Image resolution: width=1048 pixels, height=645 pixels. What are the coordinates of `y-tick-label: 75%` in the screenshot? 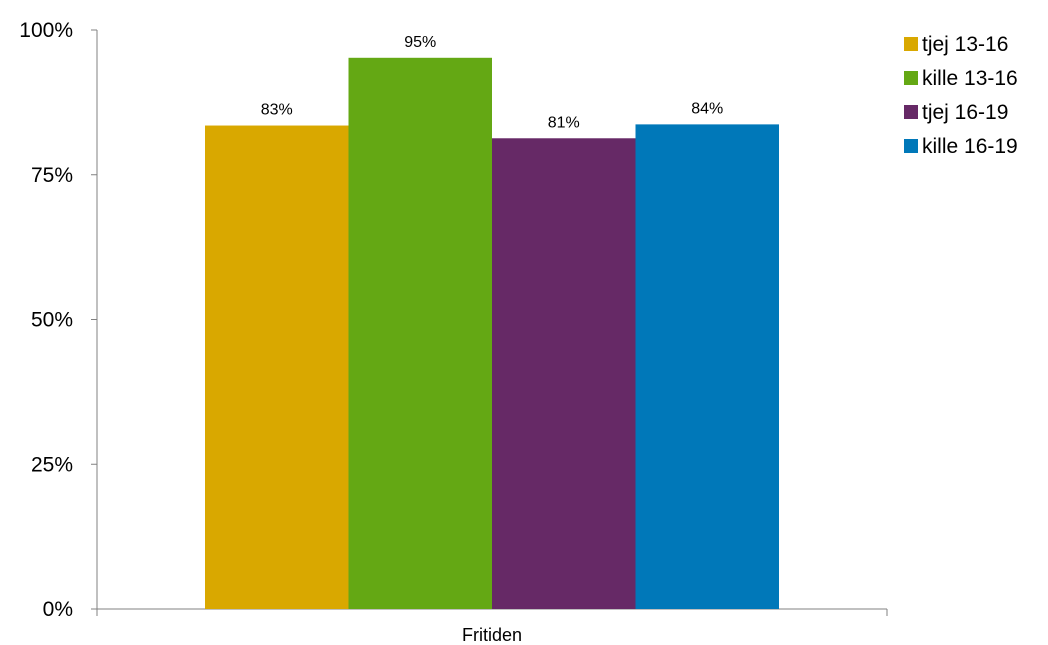 It's located at (52, 175).